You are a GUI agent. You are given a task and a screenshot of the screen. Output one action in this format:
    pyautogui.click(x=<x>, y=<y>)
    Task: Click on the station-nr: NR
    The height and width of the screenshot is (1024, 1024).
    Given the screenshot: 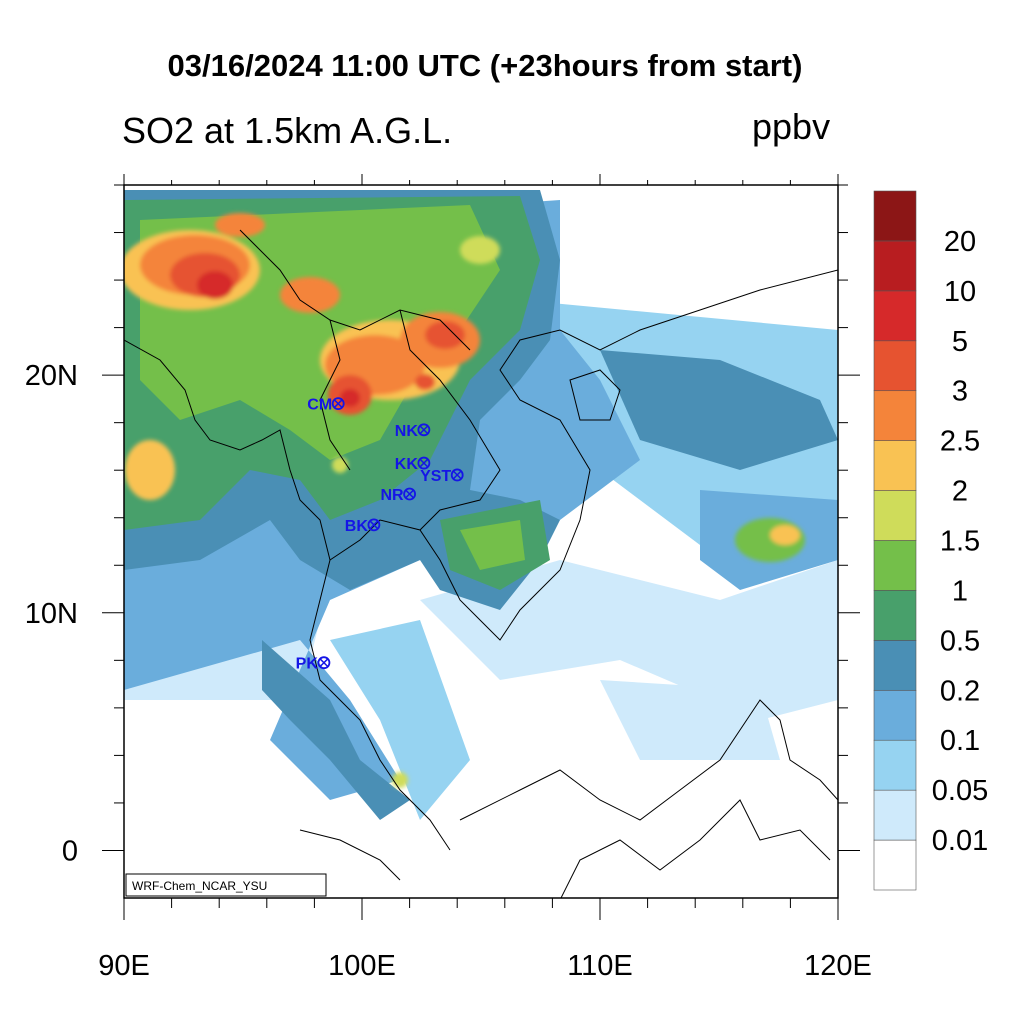 What is the action you would take?
    pyautogui.click(x=398, y=495)
    